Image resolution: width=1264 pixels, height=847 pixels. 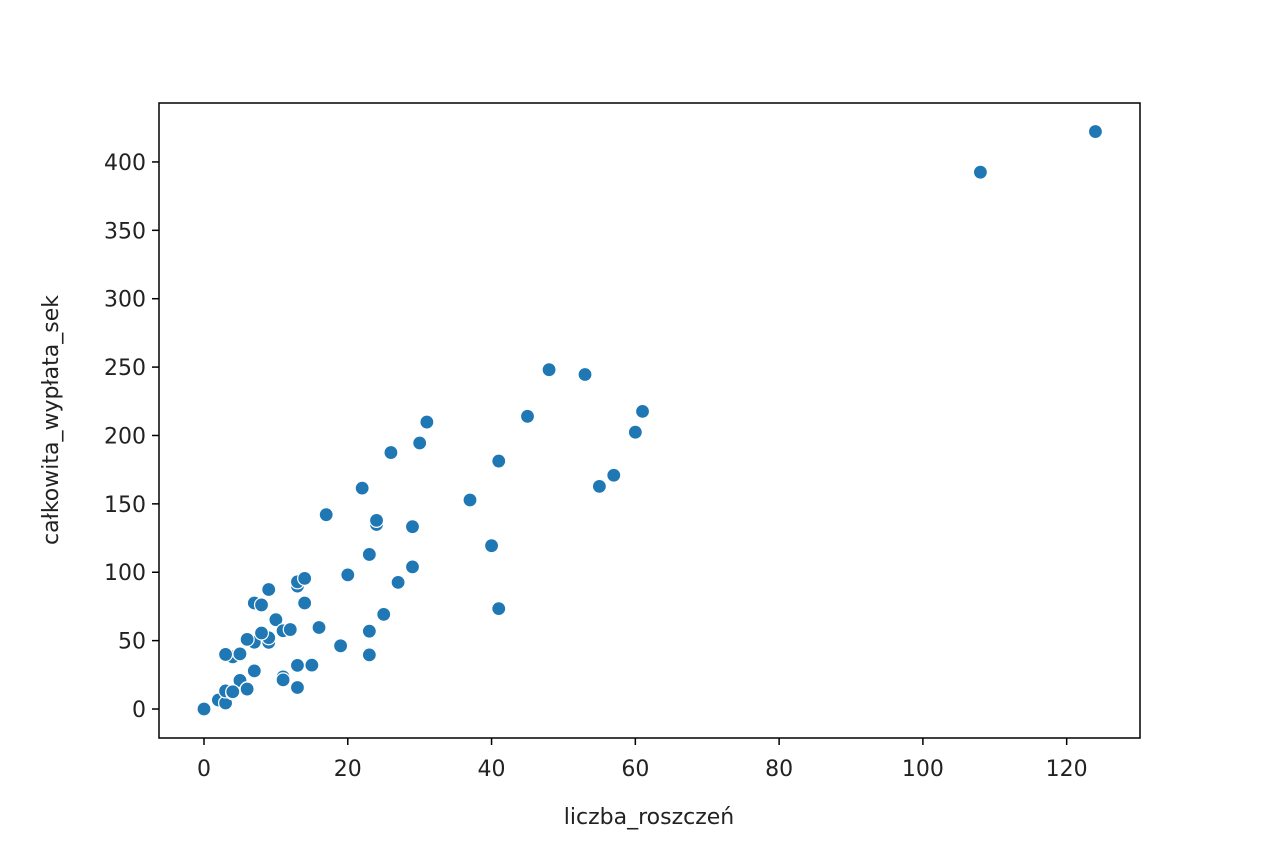 I want to click on y-tick-label: 0, so click(x=139, y=710).